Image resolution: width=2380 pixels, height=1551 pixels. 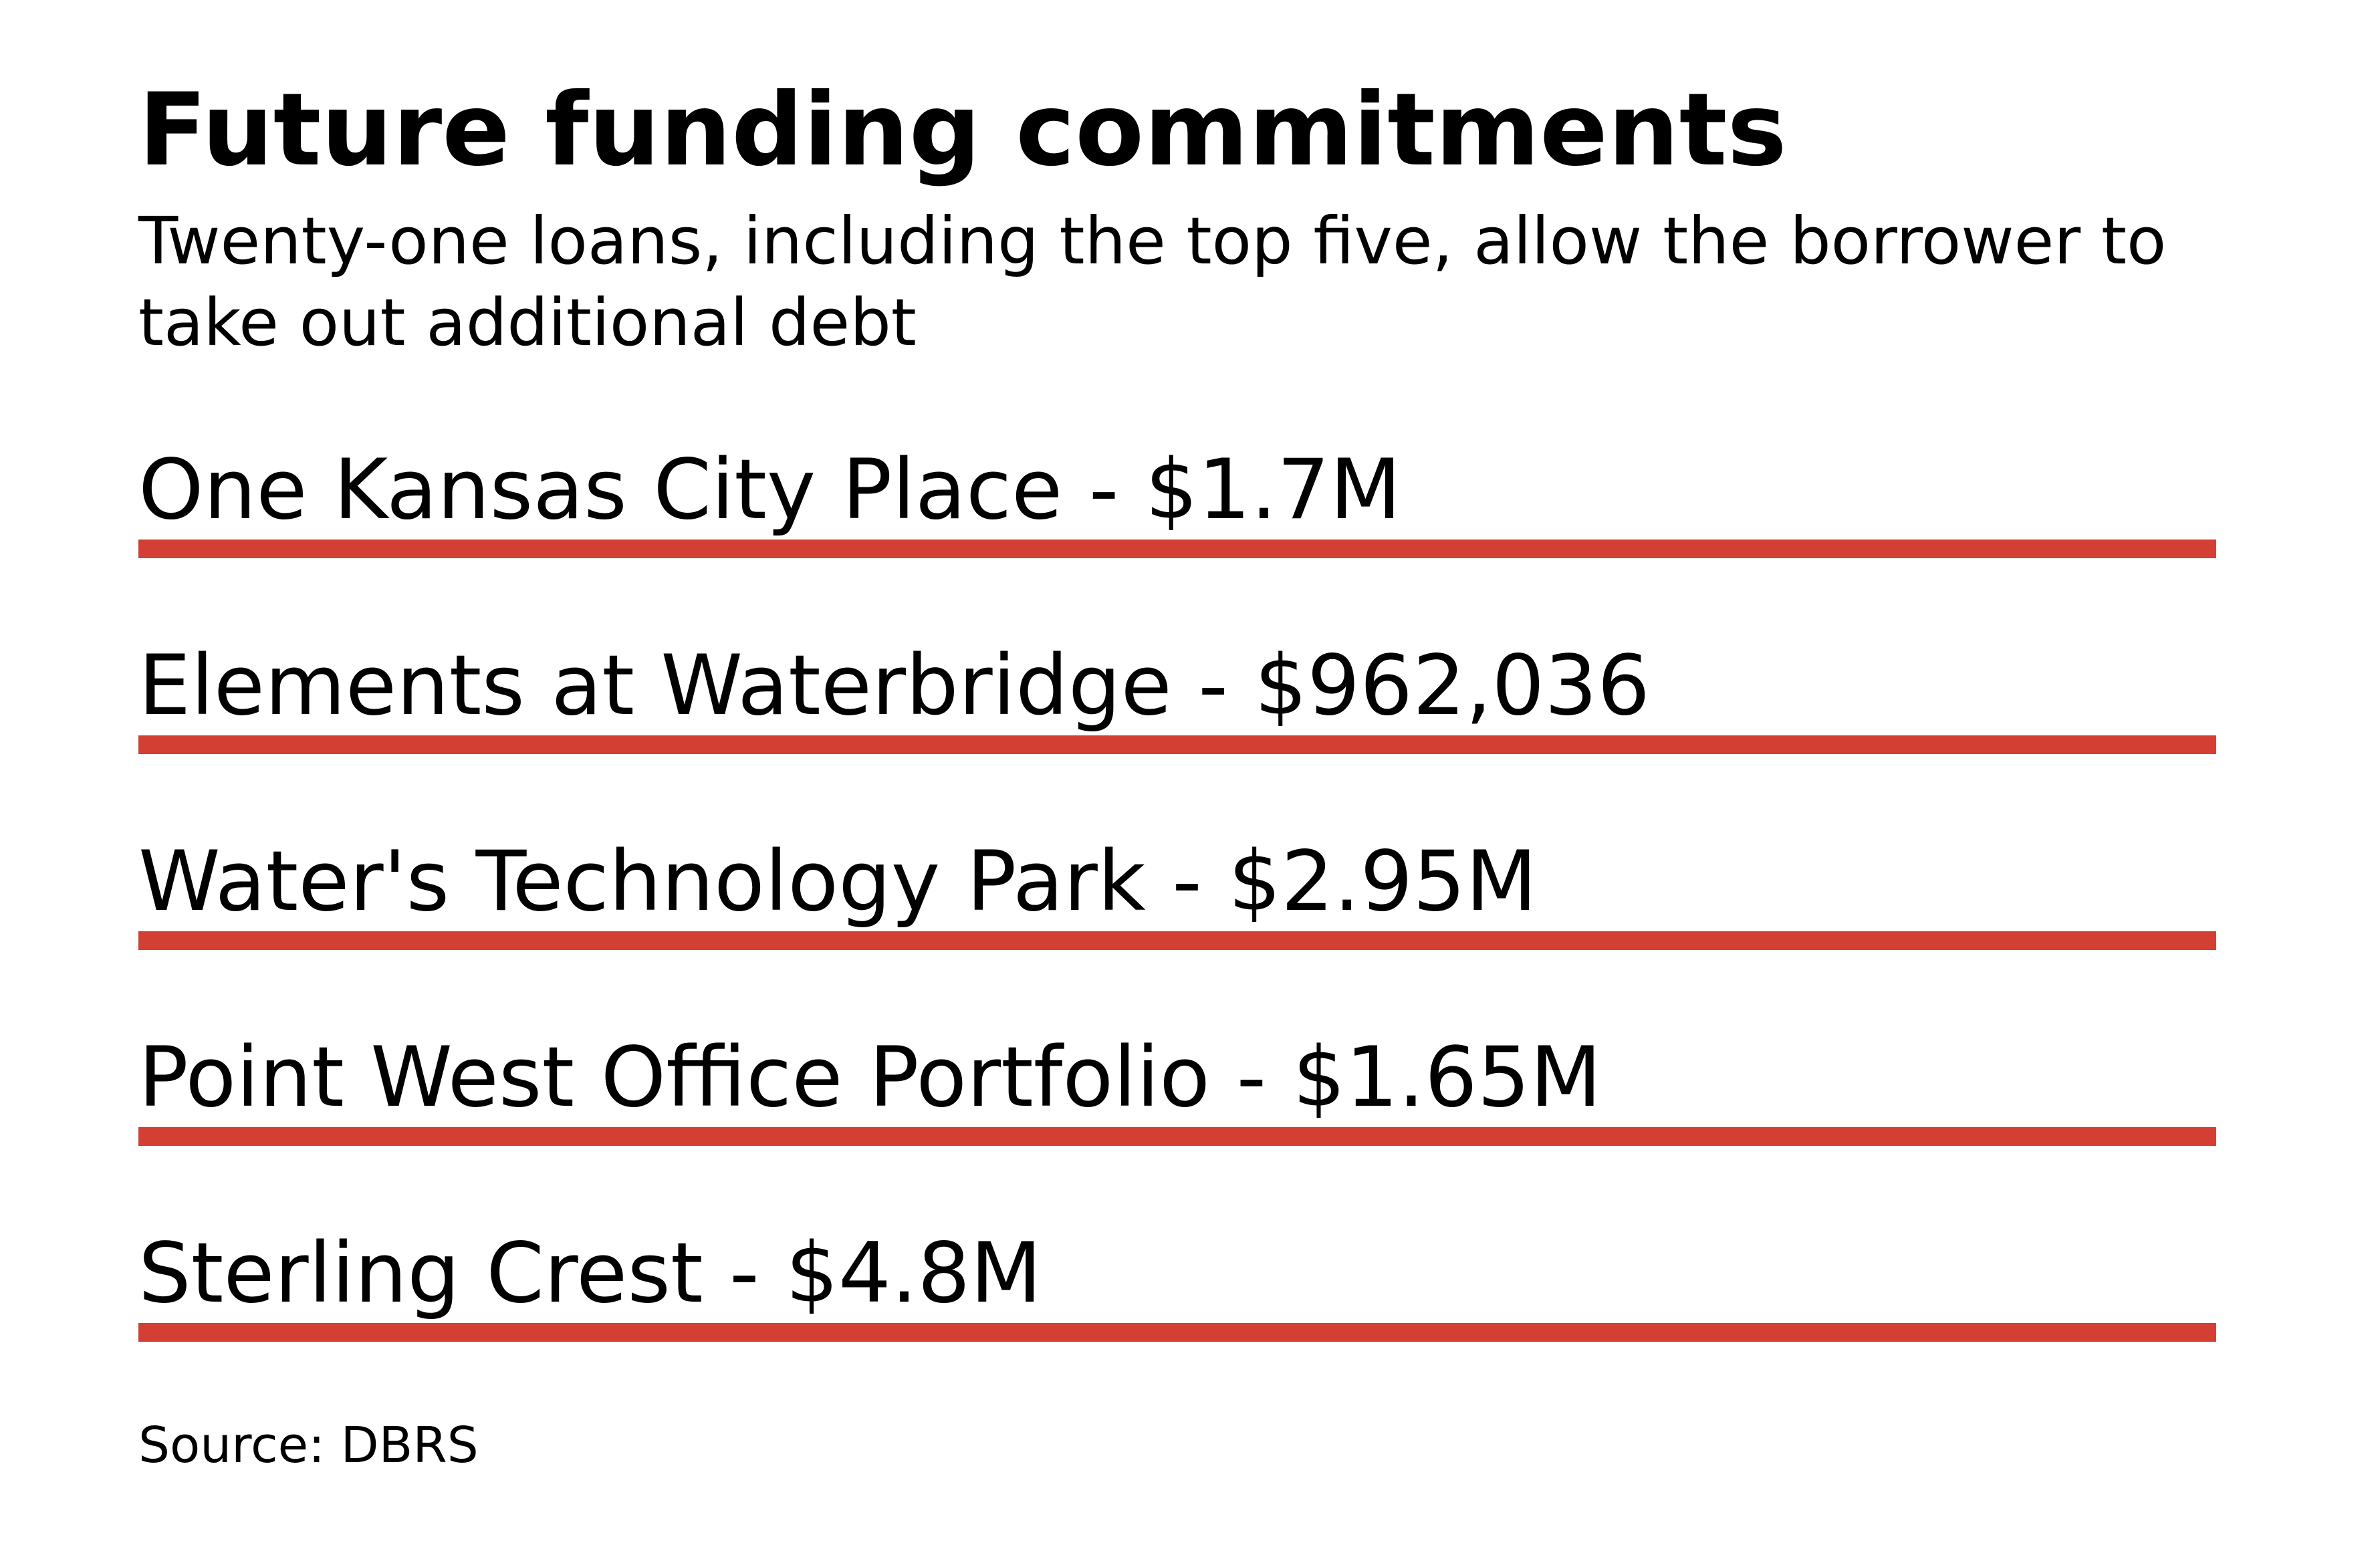 I want to click on funding-item: Sterling Crest - $4.8M, so click(x=1177, y=1275).